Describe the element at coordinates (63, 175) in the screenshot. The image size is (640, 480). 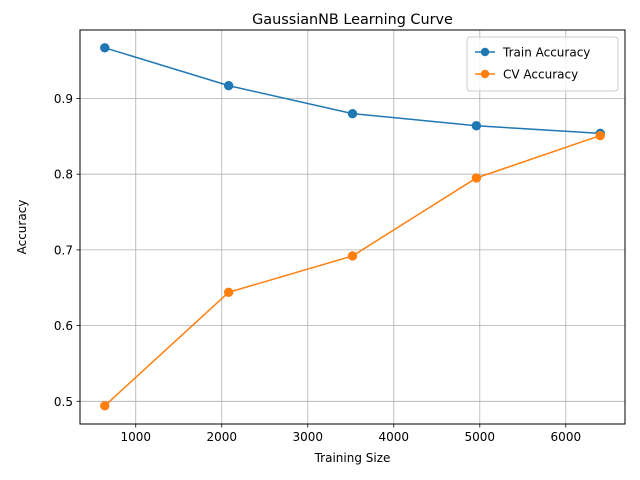
I see `y-tick-label: 0.8` at that location.